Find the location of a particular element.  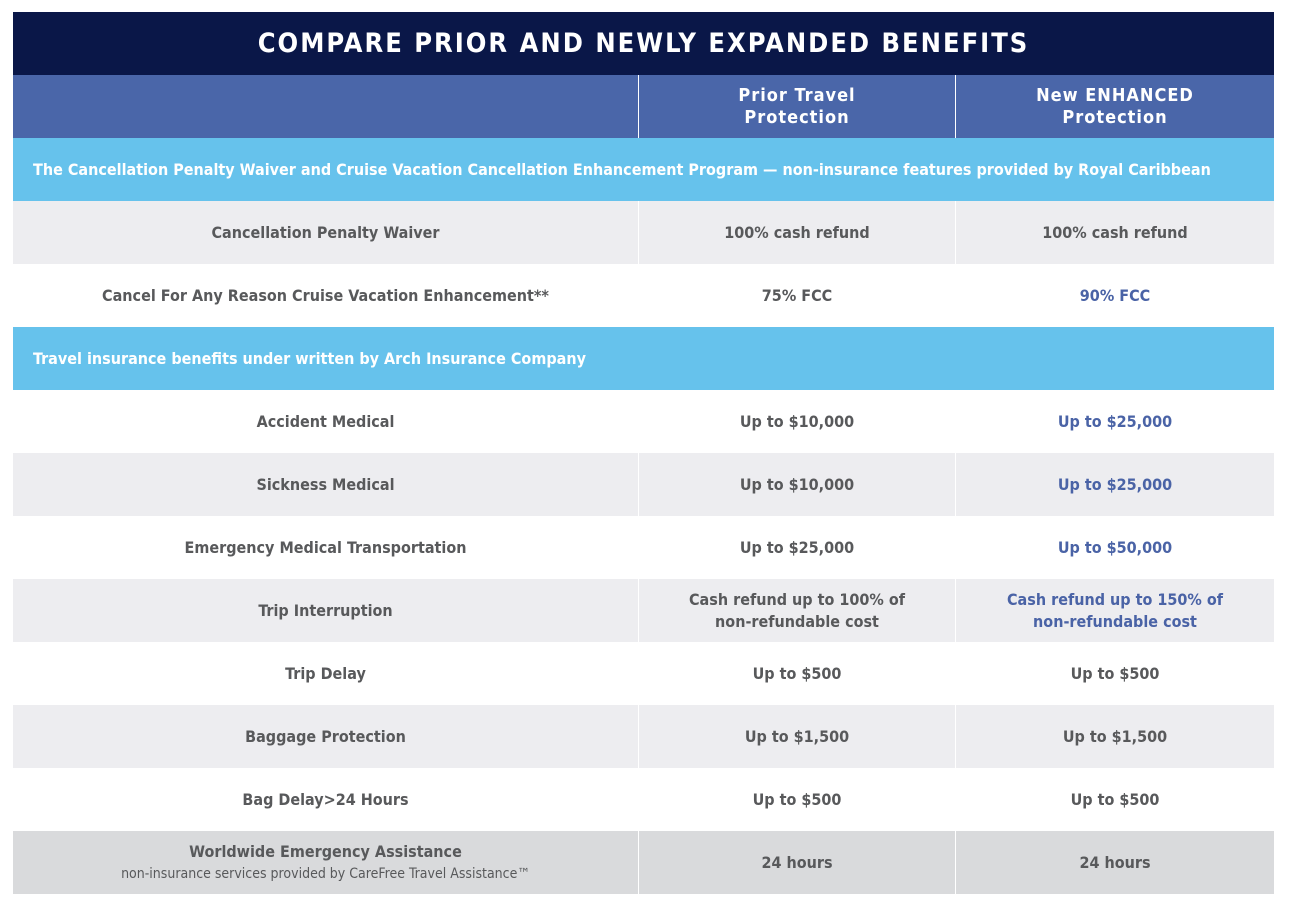

benefit-label: Cancellation Penalty Waiver is located at coordinates (325, 232).